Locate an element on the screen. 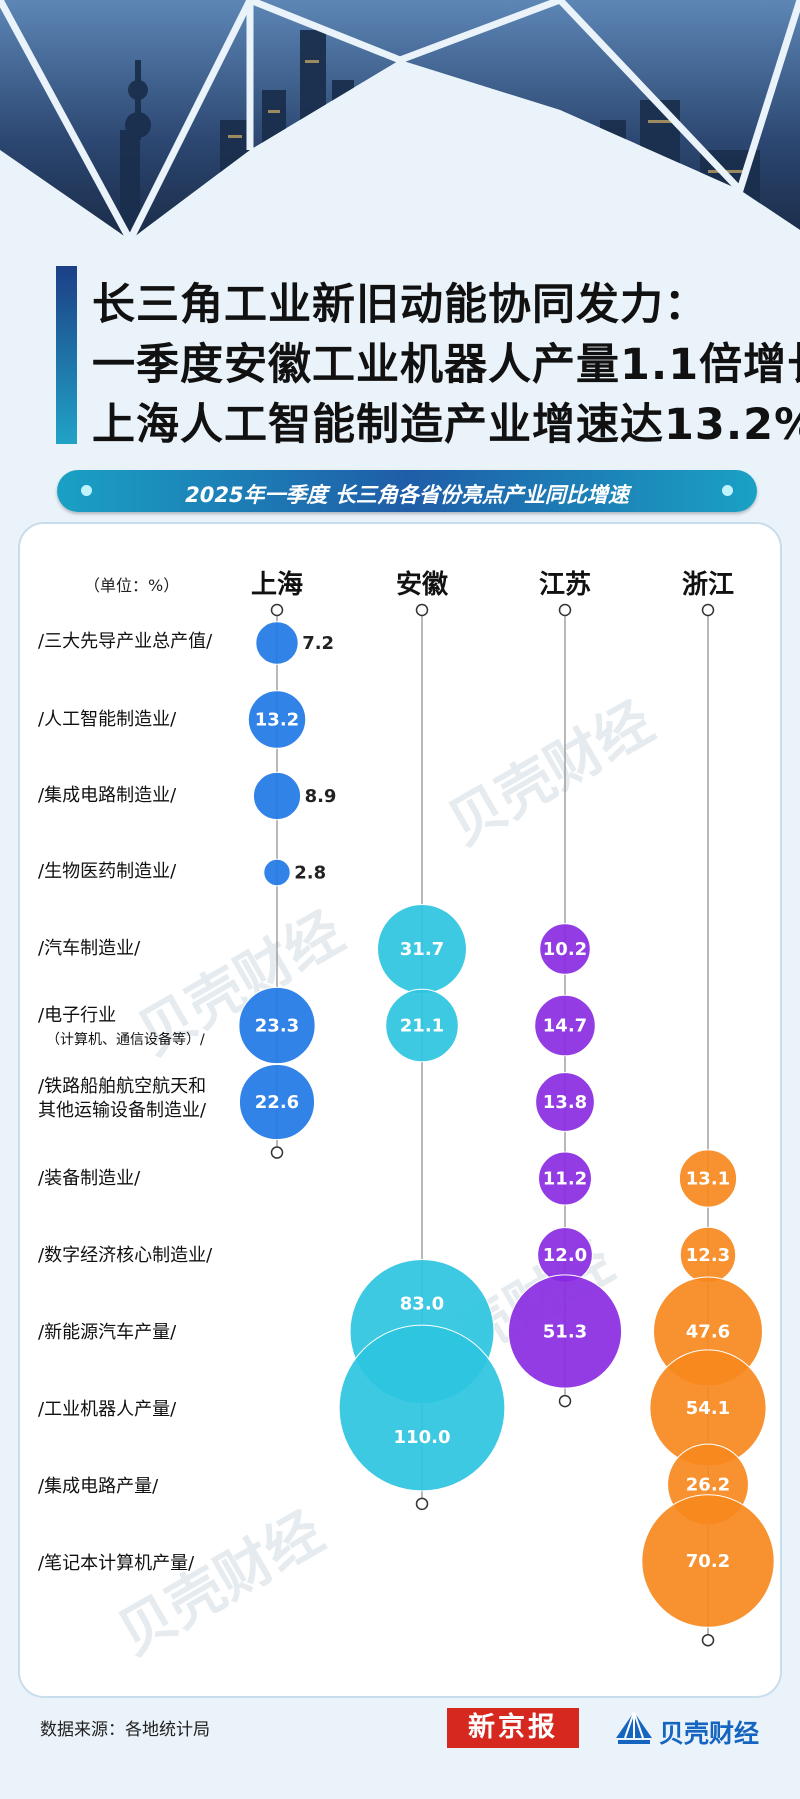 This screenshot has height=1799, width=800. bubble-value-label: 22.6 is located at coordinates (277, 1102).